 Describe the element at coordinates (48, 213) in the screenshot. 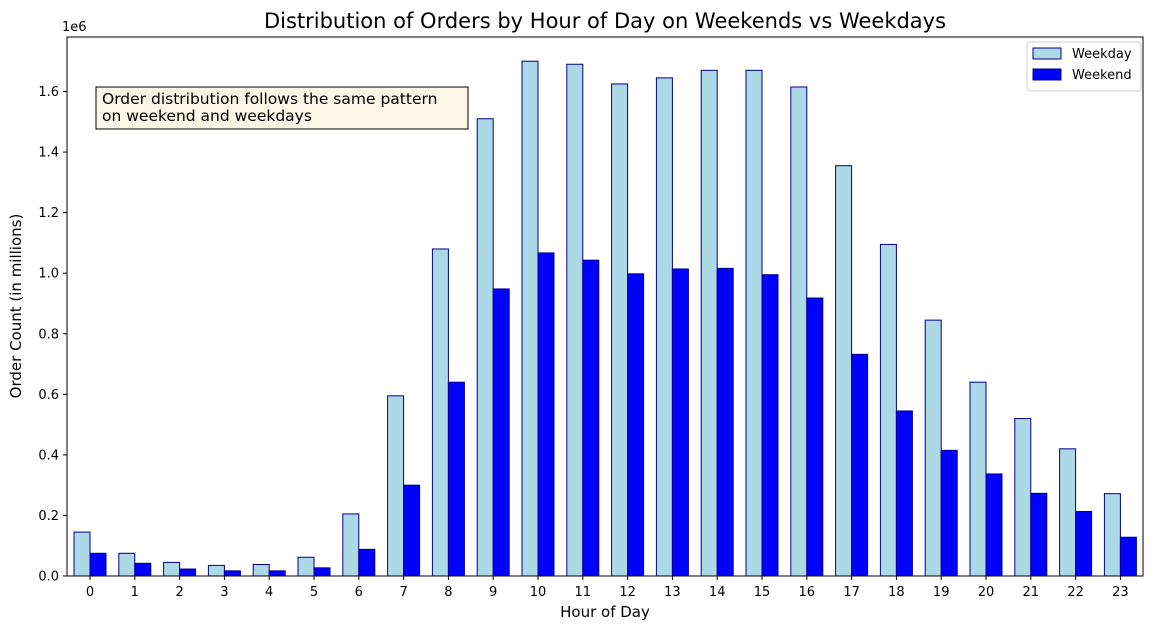

I see `y-tick-label-1.2: 1.2` at that location.